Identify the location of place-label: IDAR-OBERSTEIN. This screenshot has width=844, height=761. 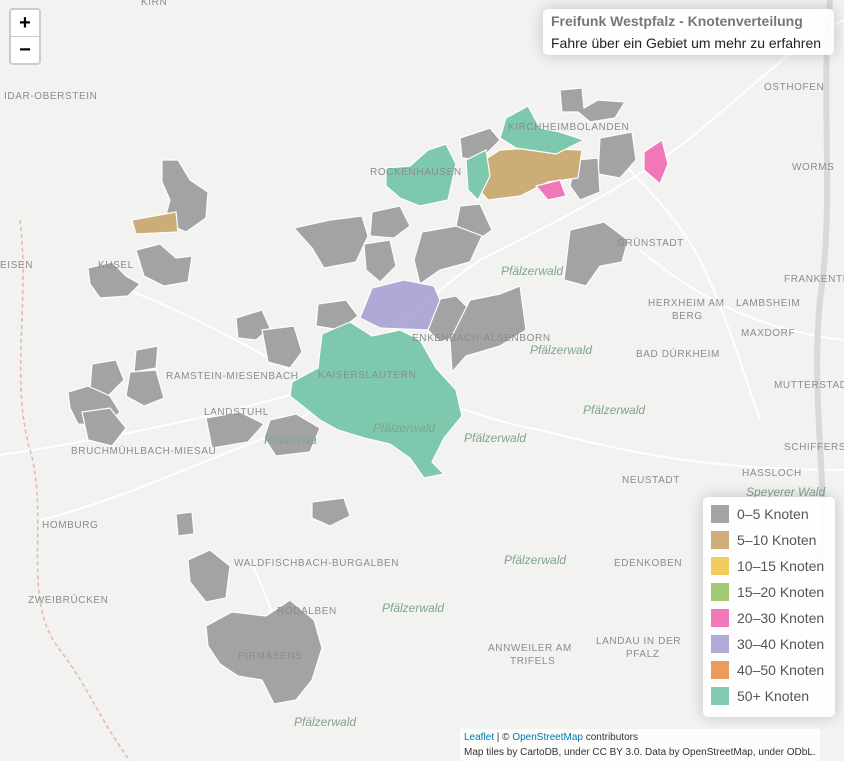
(50, 96).